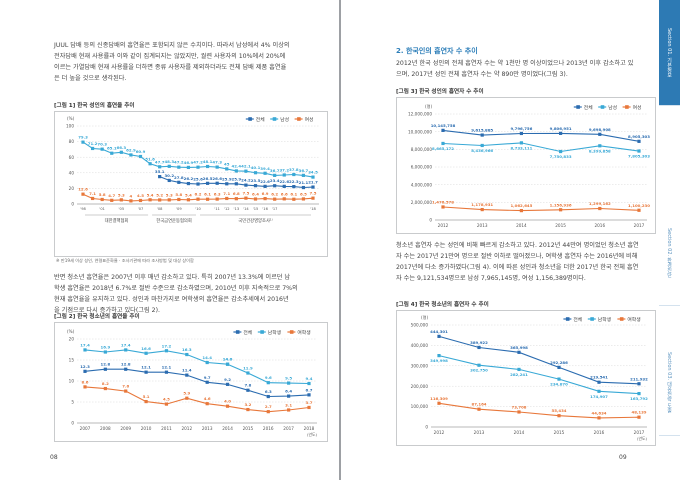  I want to click on data-label: 71.2, so click(93, 143).